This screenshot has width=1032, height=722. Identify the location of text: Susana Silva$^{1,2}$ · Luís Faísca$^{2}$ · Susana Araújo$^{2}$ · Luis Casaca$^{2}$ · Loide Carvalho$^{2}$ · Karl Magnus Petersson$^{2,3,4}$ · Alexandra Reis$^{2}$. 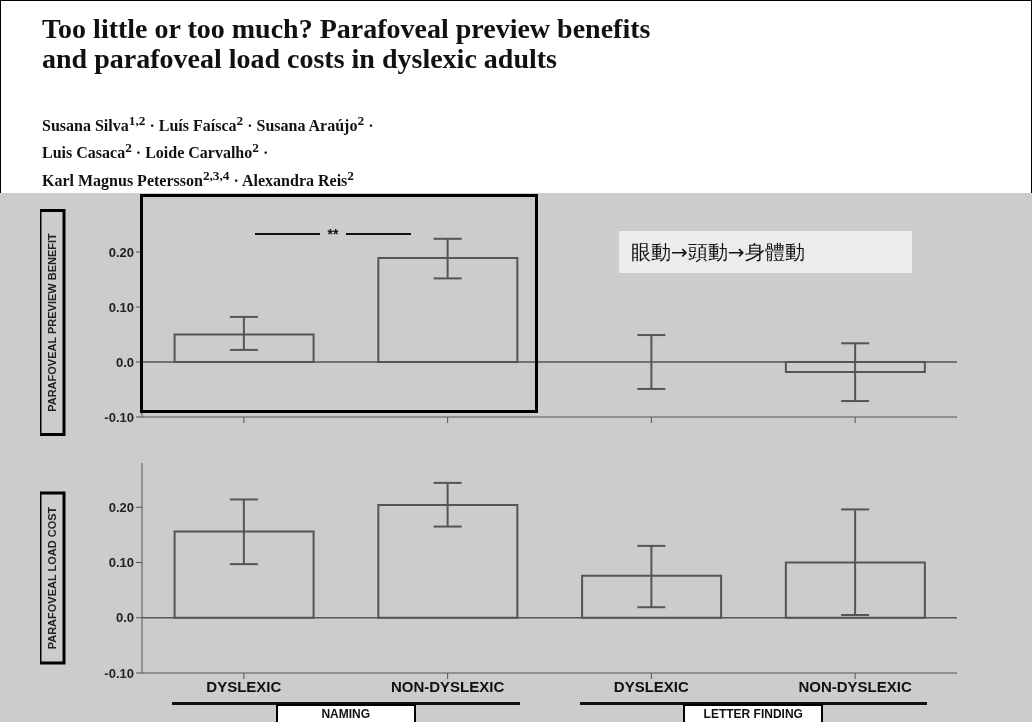
(208, 151).